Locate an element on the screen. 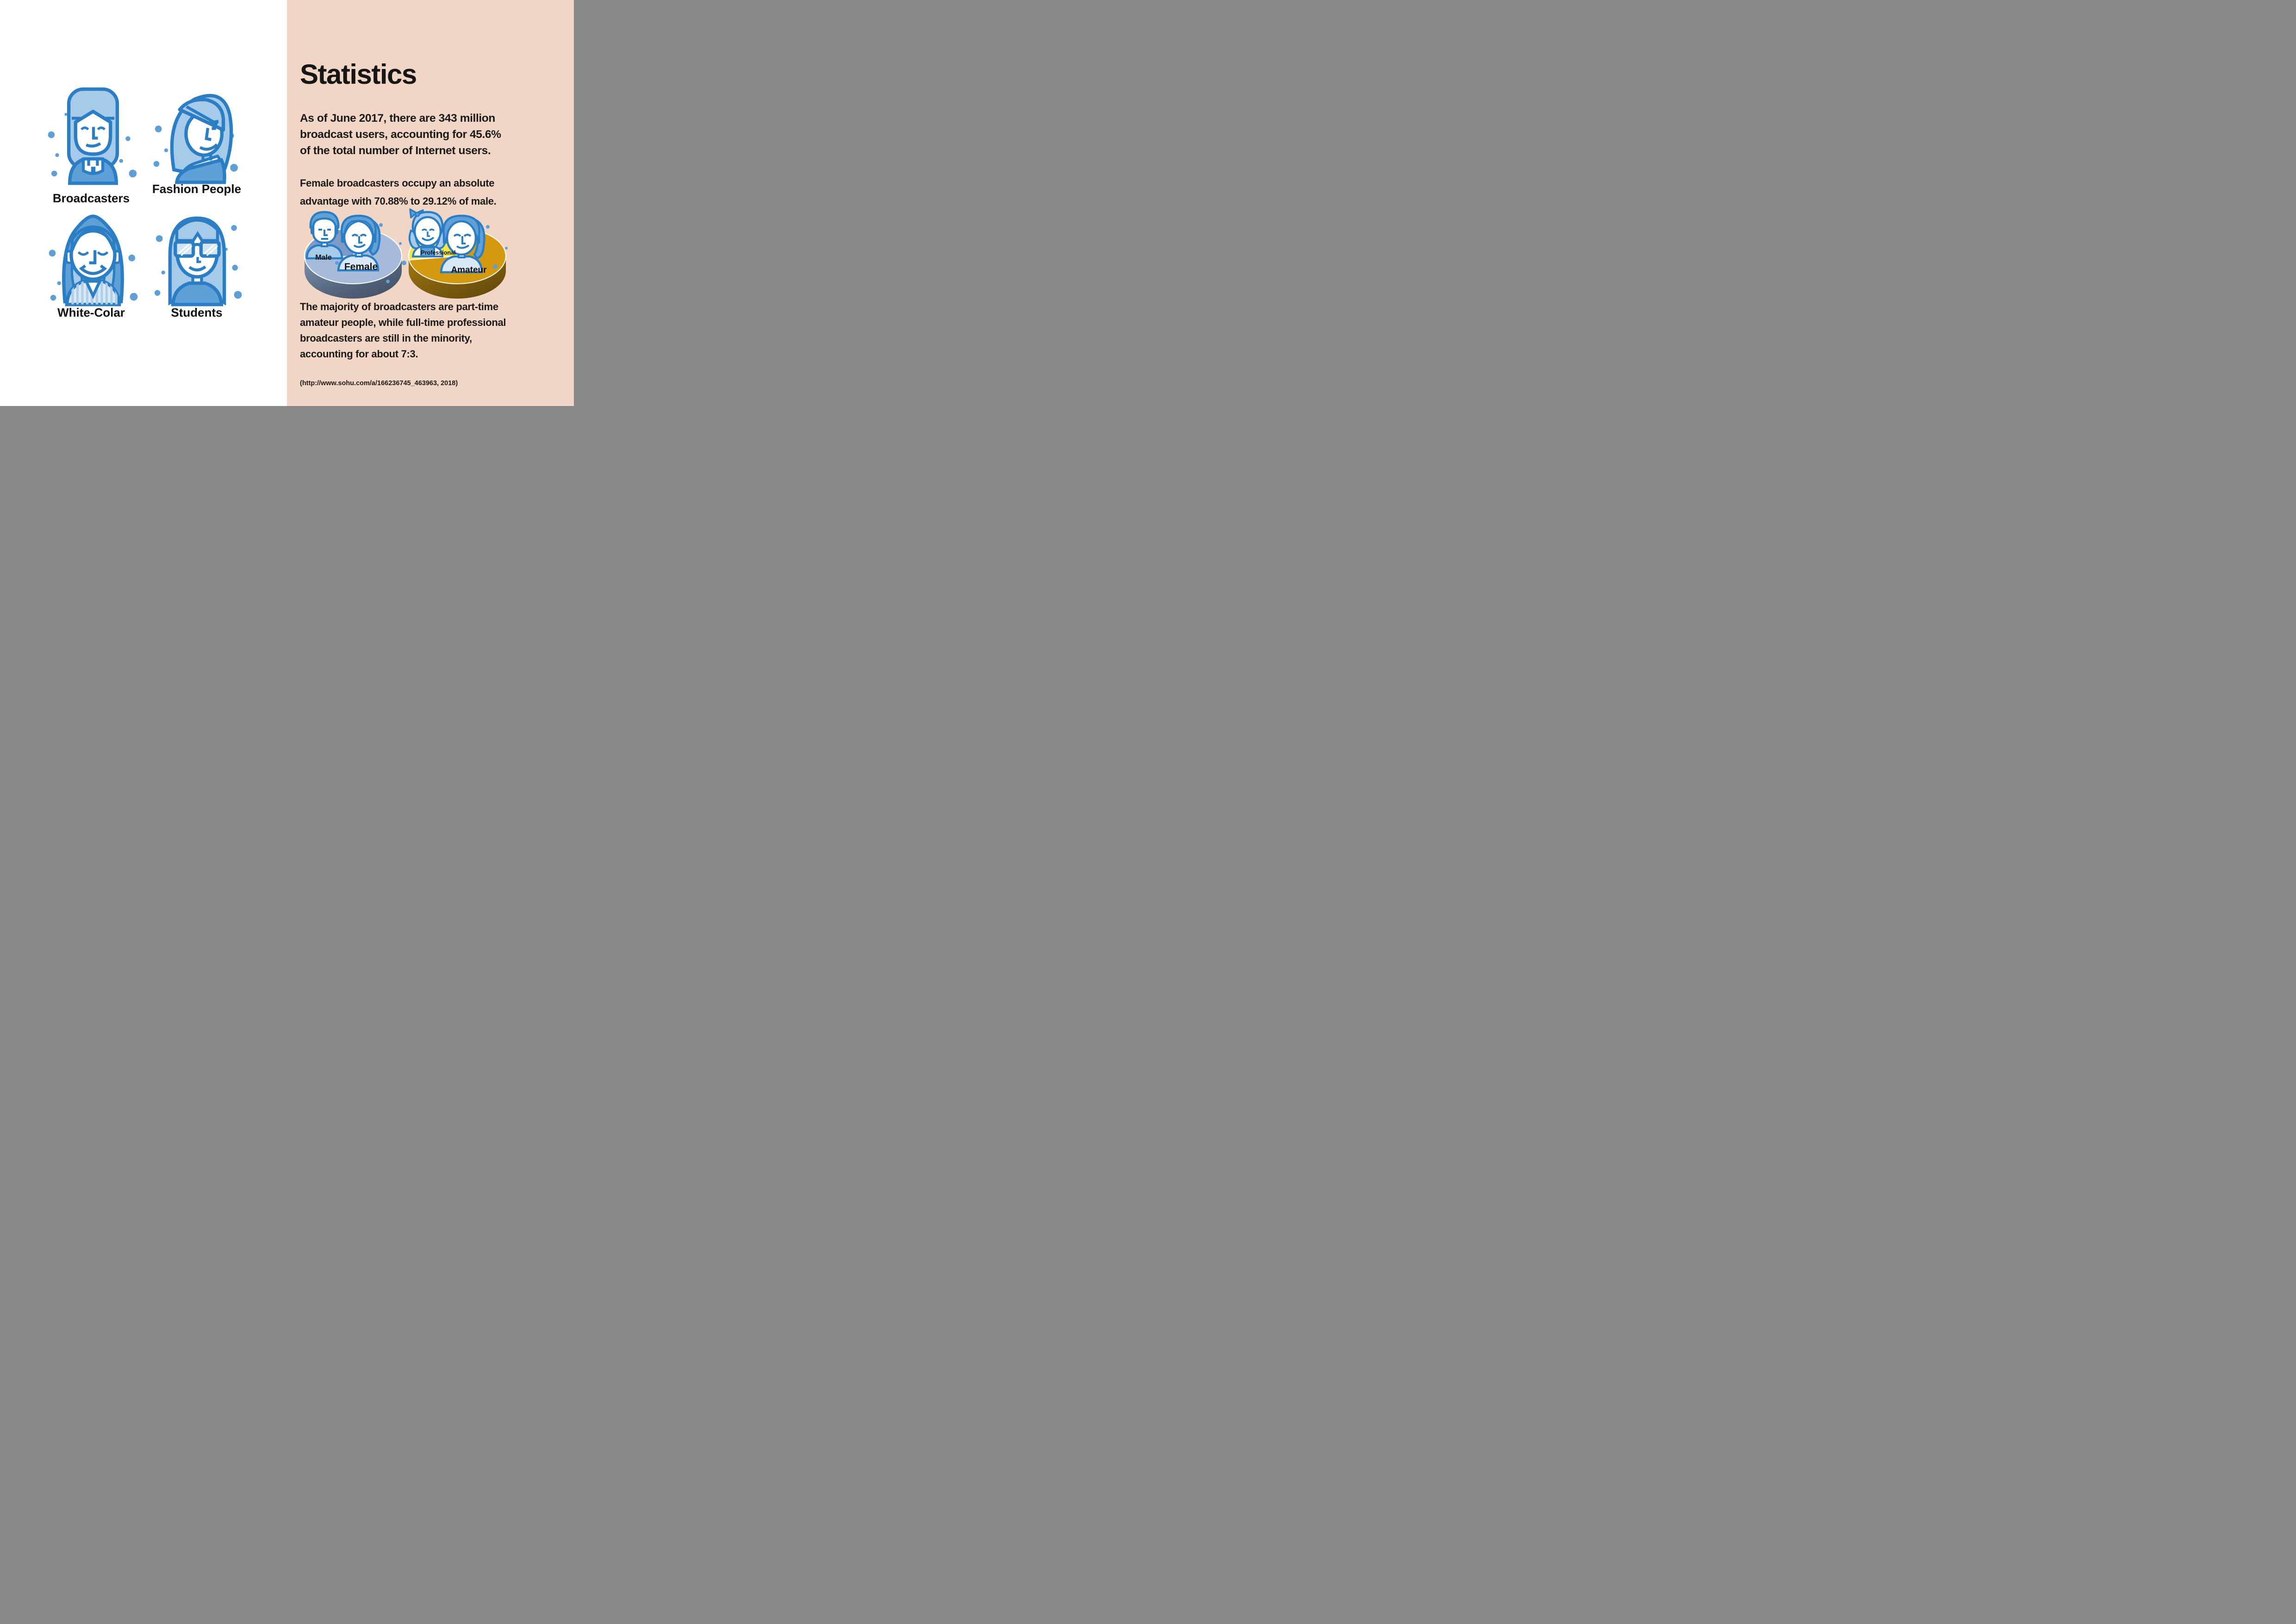  gender-line: Female broadcasters occupy an absolute is located at coordinates (397, 183).